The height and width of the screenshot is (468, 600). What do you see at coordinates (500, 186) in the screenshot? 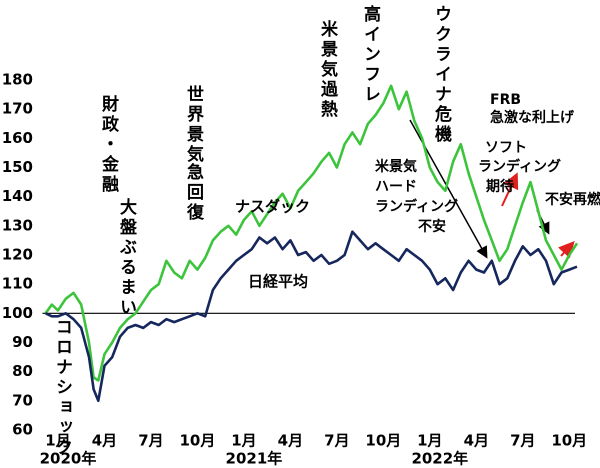
I see `annotation: 期待` at bounding box center [500, 186].